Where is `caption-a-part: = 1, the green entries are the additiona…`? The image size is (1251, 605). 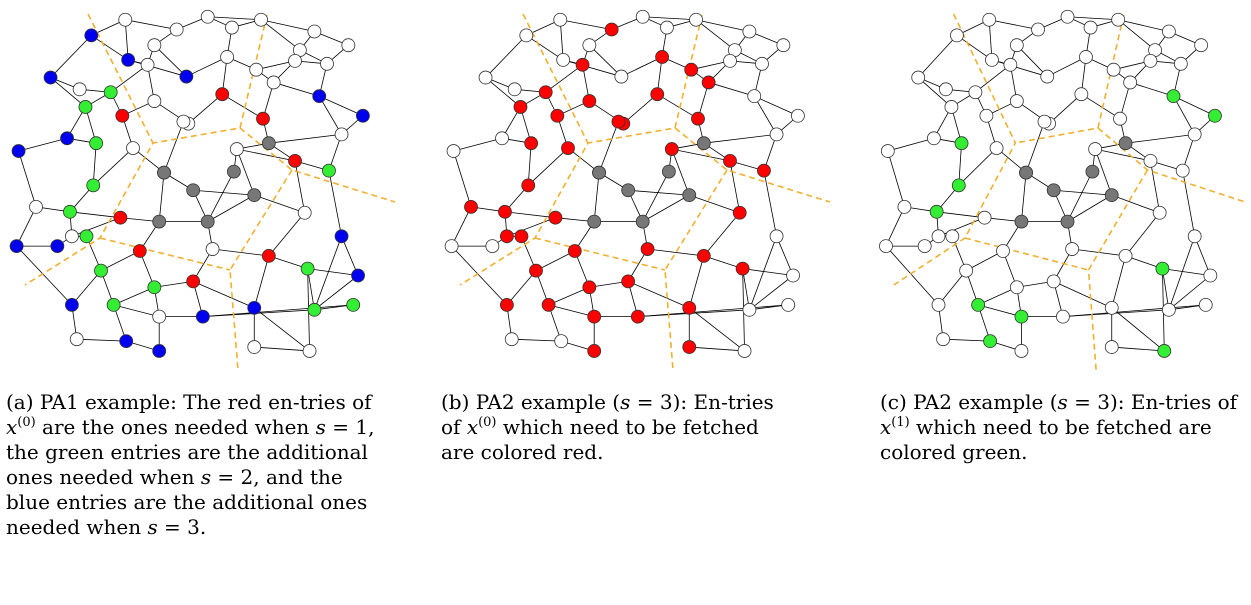
caption-a-part: = 1, the green entries are the additiona… is located at coordinates (190, 452).